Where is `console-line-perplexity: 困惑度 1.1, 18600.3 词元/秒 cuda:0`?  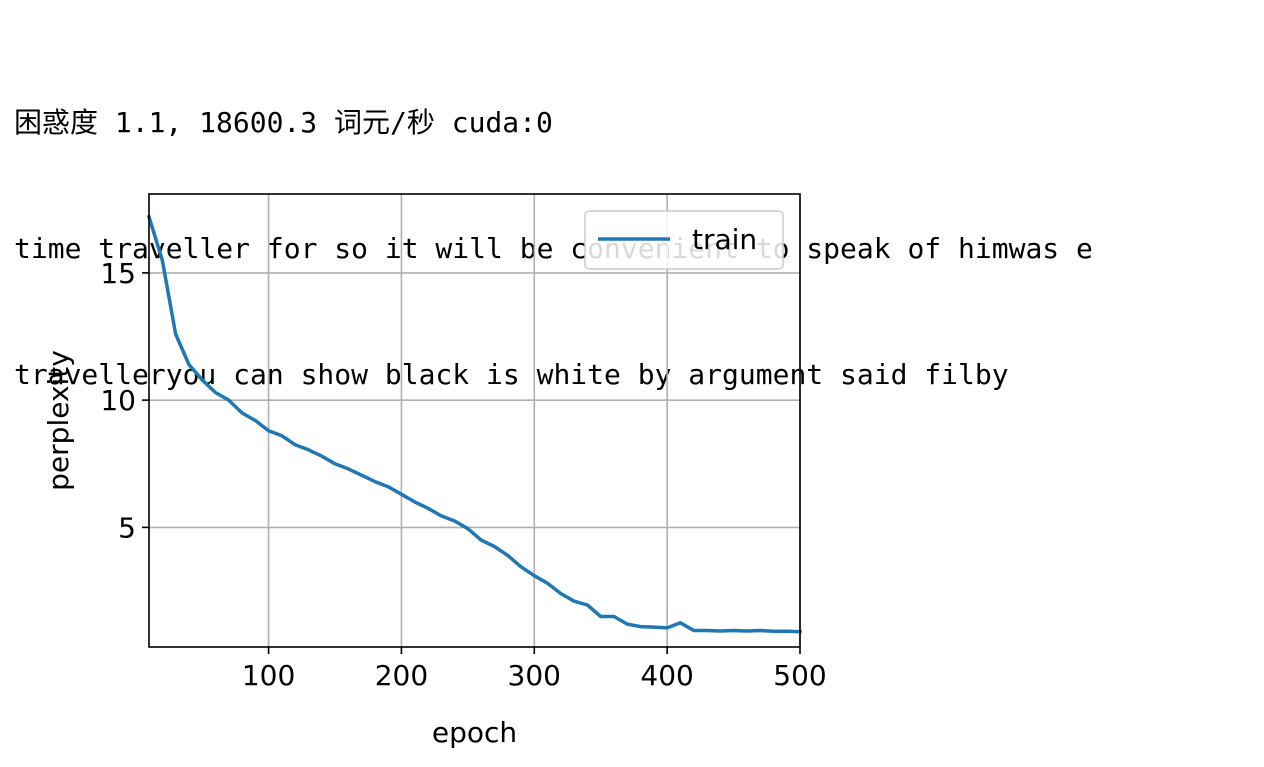
console-line-perplexity: 困惑度 1.1, 18600.3 词元/秒 cuda:0 is located at coordinates (283, 122).